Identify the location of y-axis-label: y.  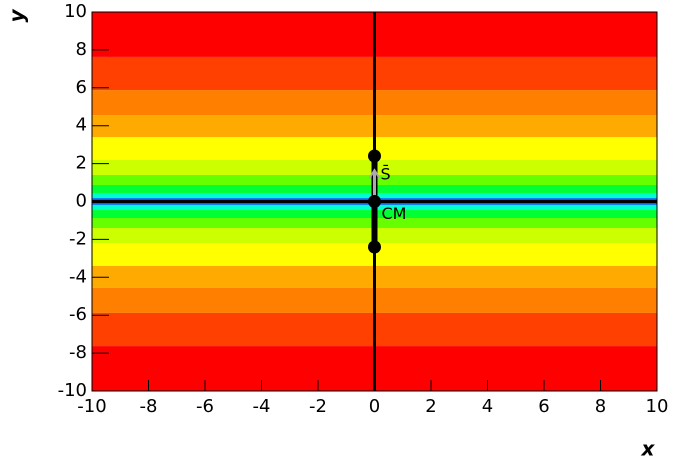
(17, 16).